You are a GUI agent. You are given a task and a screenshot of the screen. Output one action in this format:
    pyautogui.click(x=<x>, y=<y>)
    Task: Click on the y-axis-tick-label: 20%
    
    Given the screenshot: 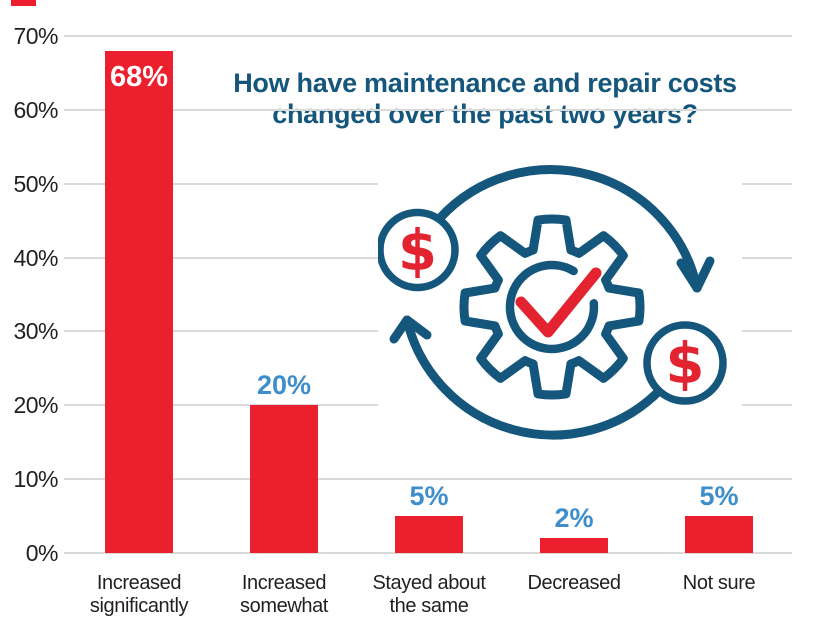 What is the action you would take?
    pyautogui.click(x=35, y=405)
    